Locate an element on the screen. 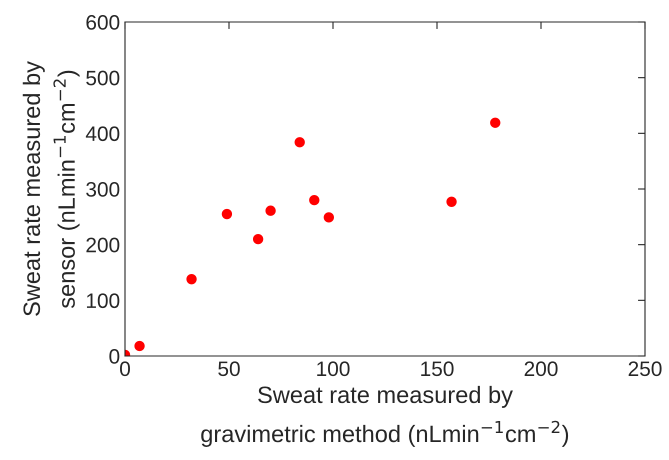 This screenshot has height=460, width=669. x-tick-label: 250 is located at coordinates (645, 368).